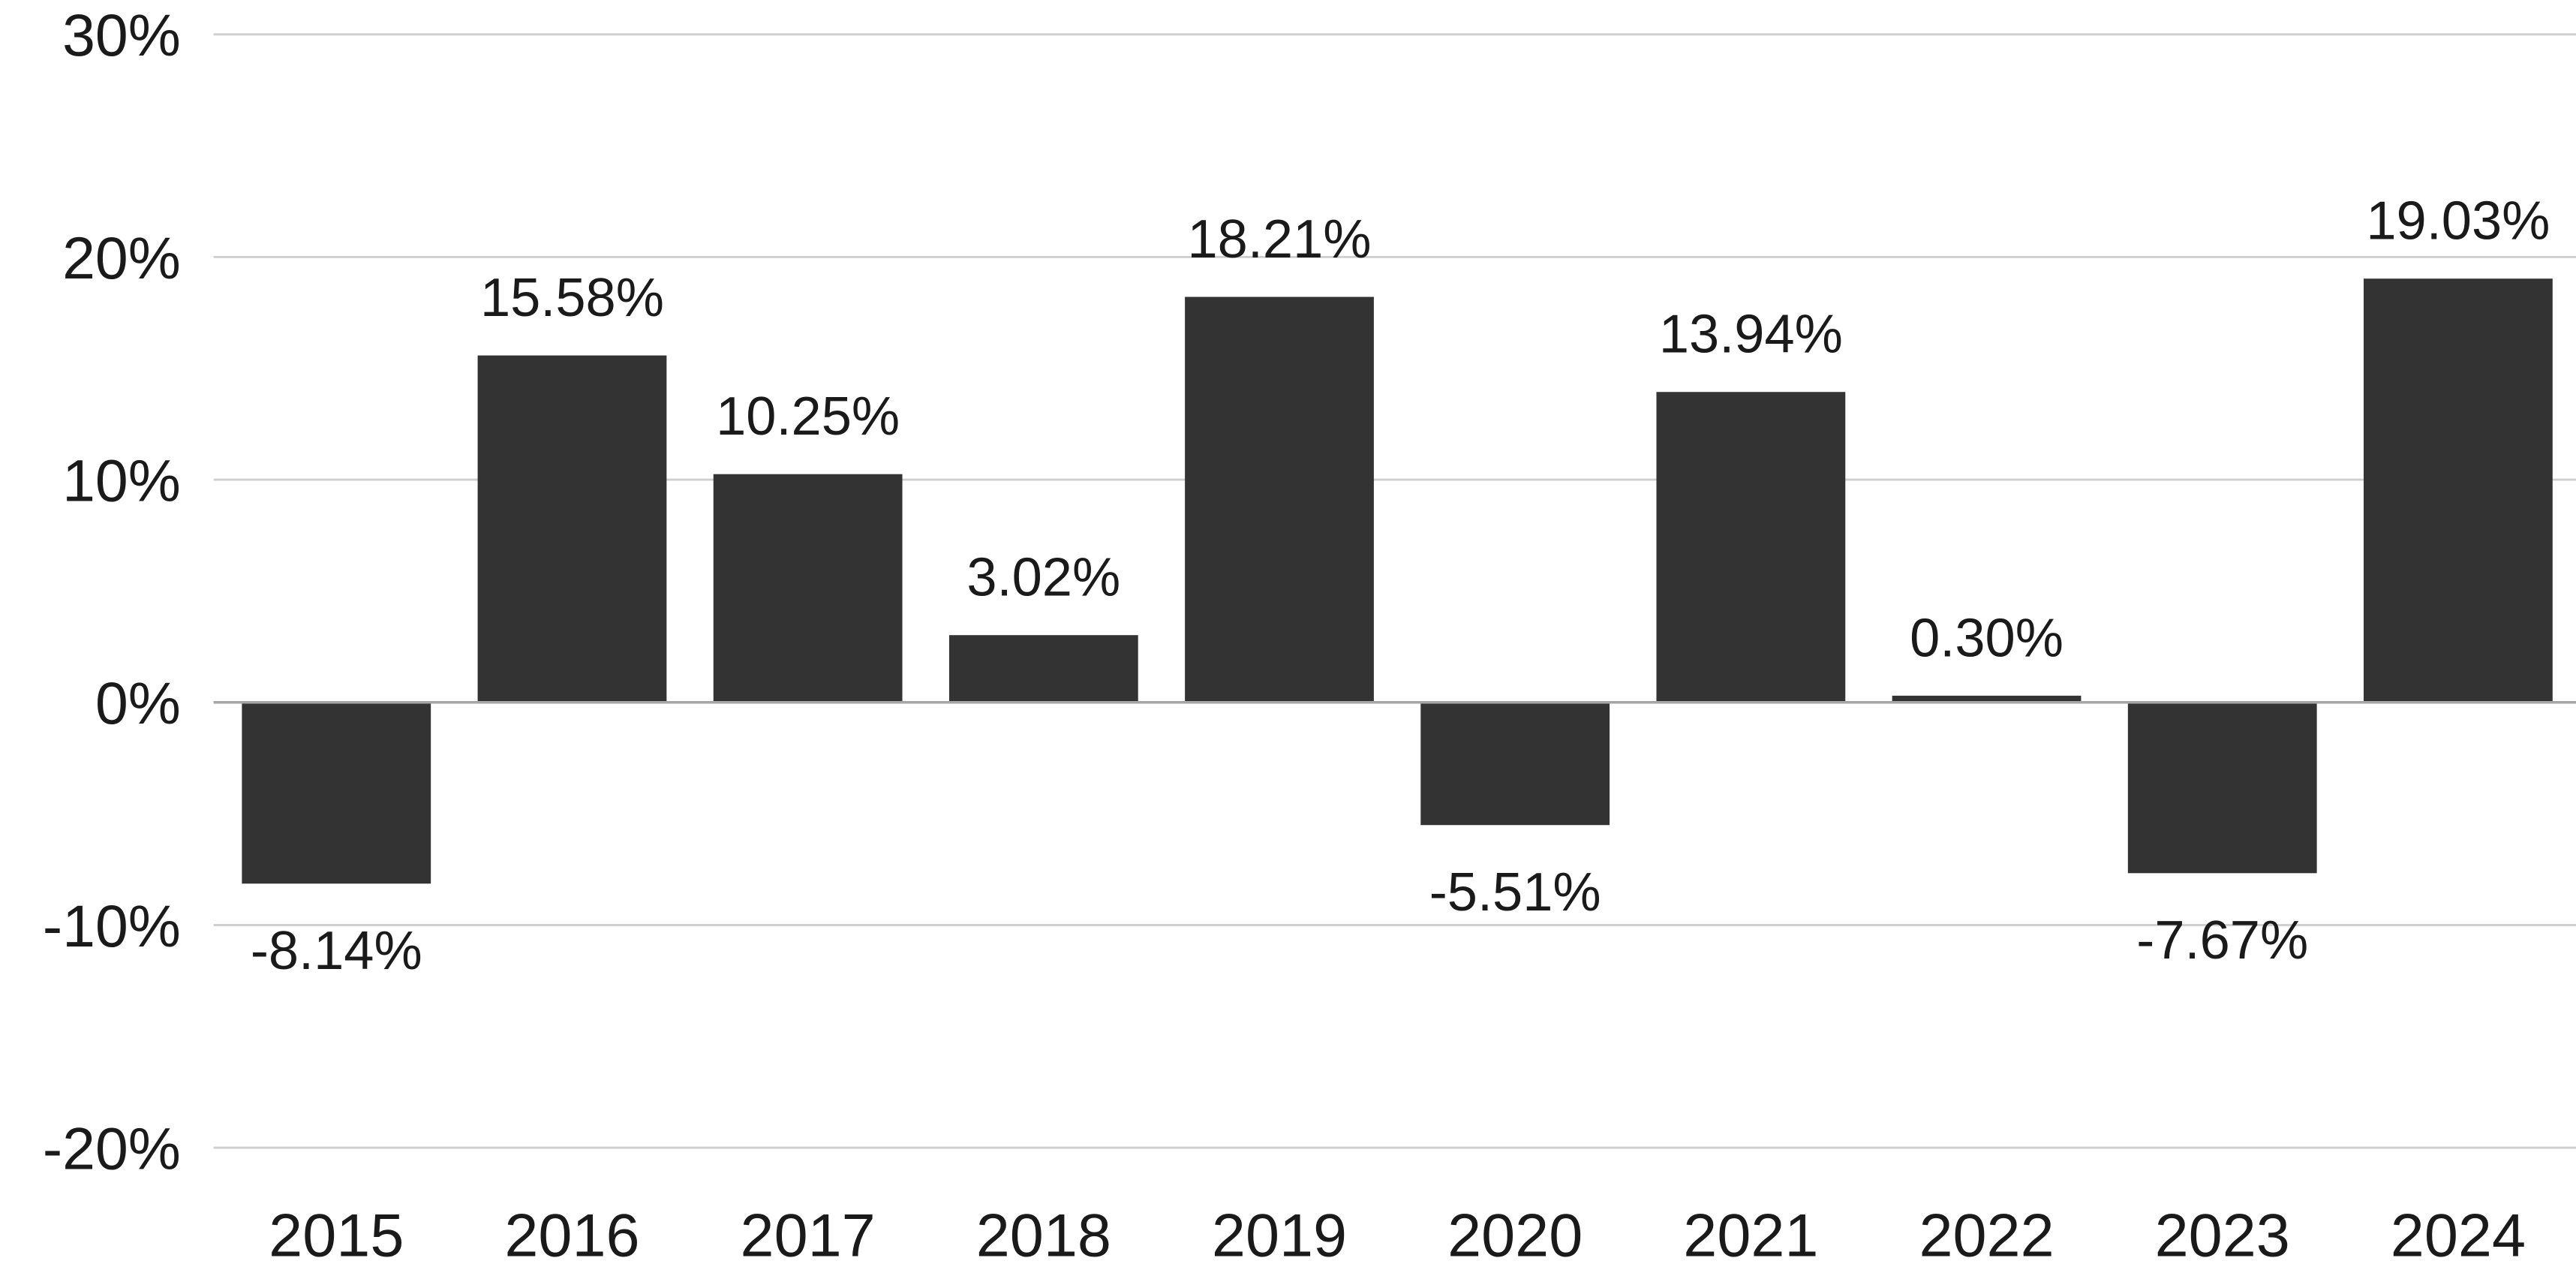 This screenshot has height=1270, width=2576. Describe the element at coordinates (808, 417) in the screenshot. I see `data-label-2017: 10.25%` at that location.